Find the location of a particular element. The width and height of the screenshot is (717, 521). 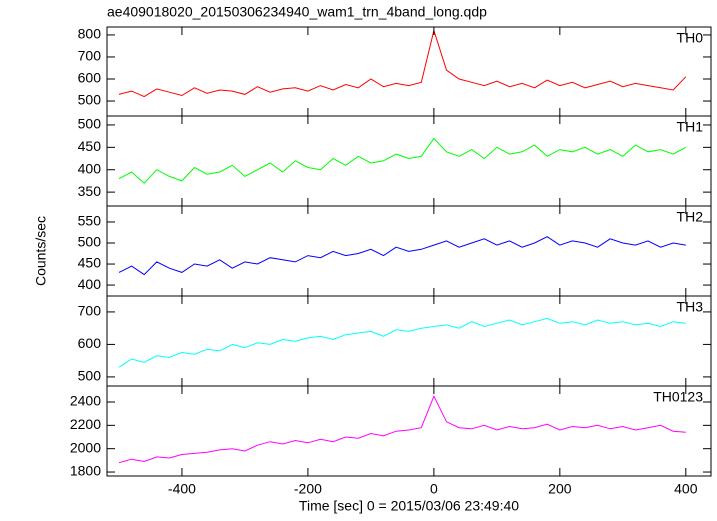

y-tick-label: 800 is located at coordinates (90, 34).